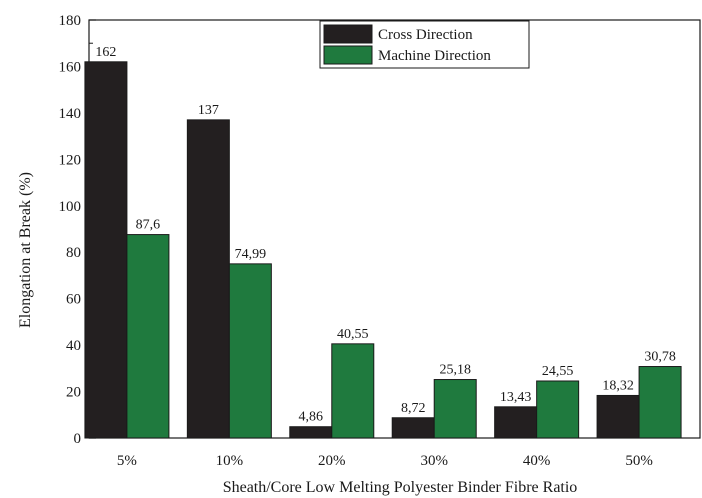 The height and width of the screenshot is (498, 702). I want to click on x-tick-label: 5%, so click(127, 461).